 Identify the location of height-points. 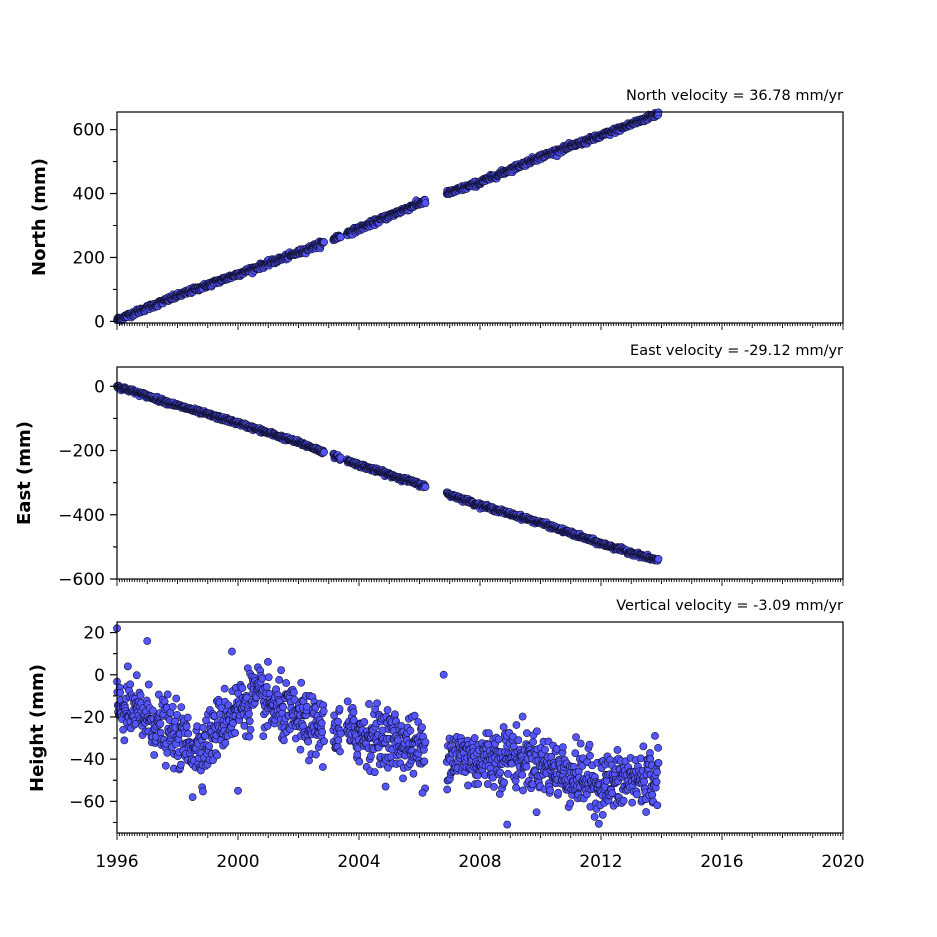
(388, 726).